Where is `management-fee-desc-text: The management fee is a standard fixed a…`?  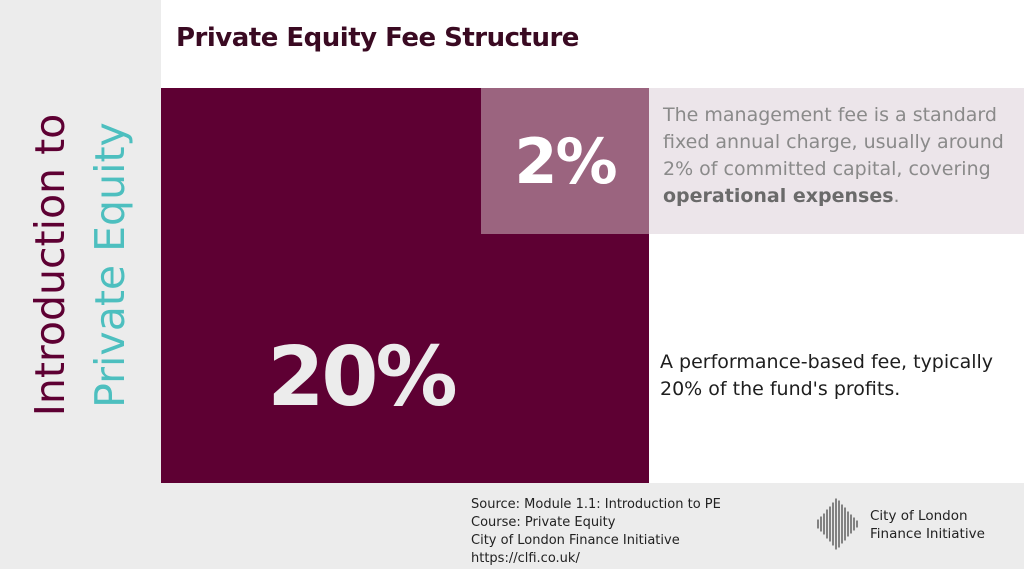 management-fee-desc-text: The management fee is a standard fixed a… is located at coordinates (833, 142).